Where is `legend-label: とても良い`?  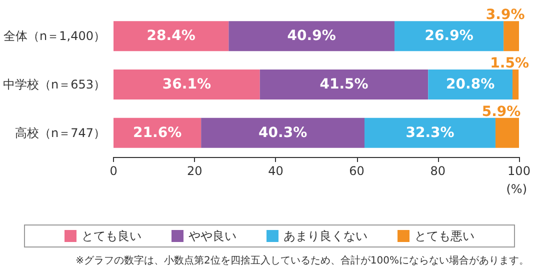 legend-label: とても良い is located at coordinates (112, 236).